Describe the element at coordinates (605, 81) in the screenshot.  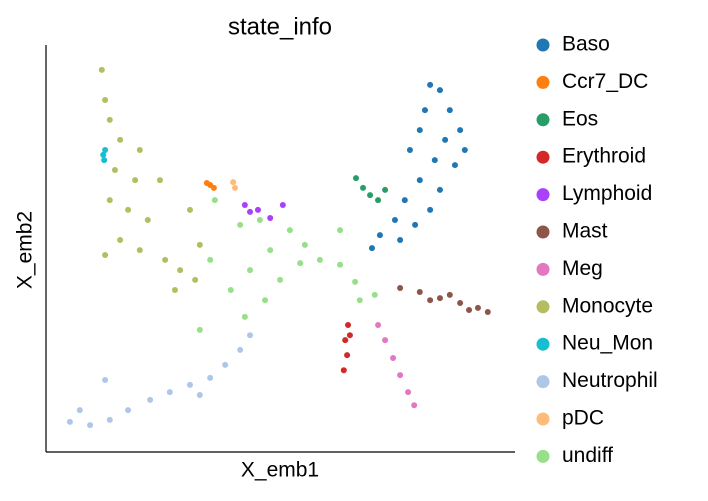
I see `legend-label: Ccr7_DC` at that location.